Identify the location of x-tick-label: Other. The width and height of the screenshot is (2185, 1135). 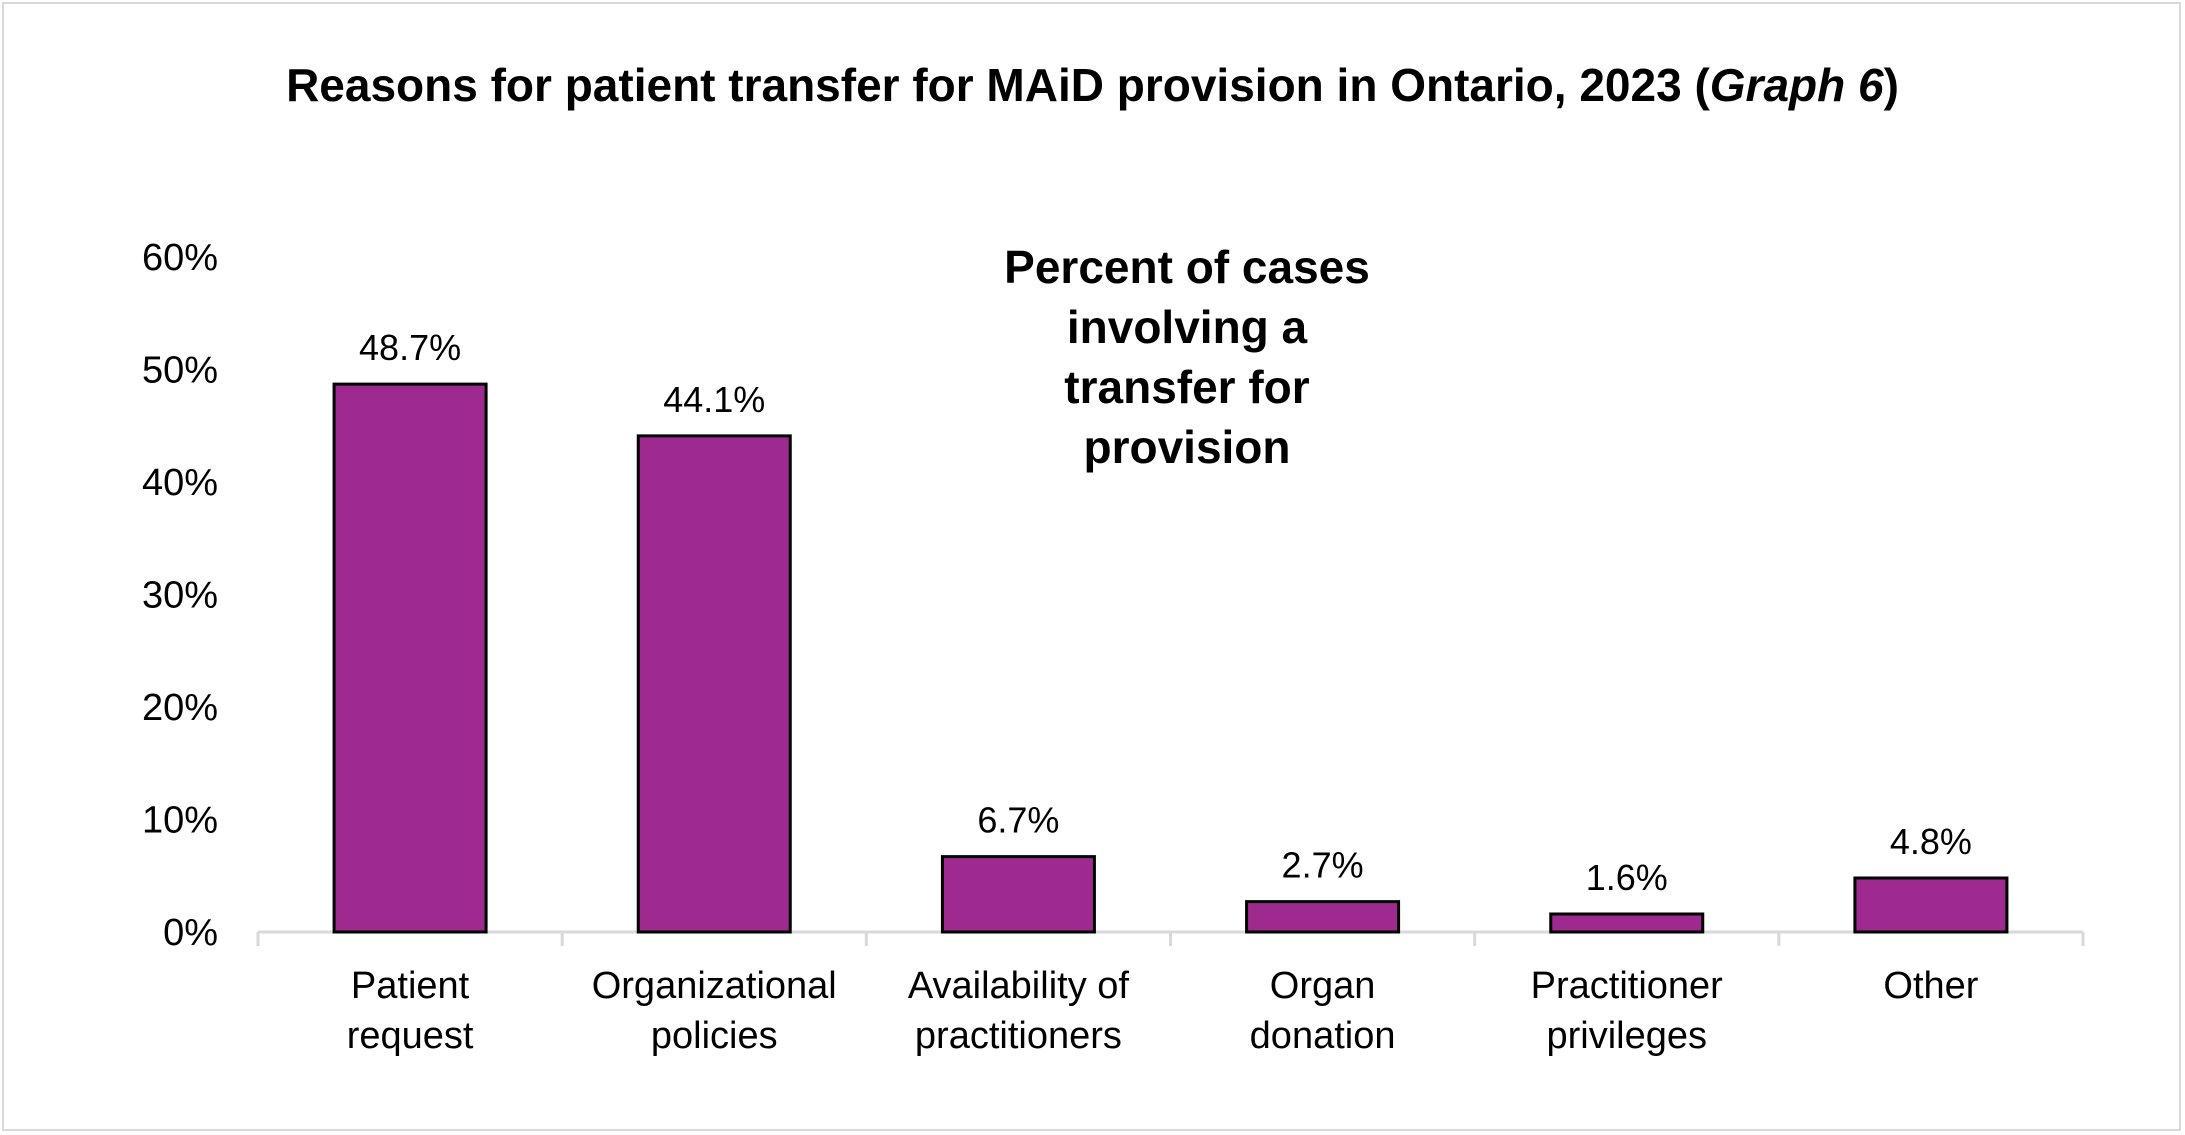
(1930, 986).